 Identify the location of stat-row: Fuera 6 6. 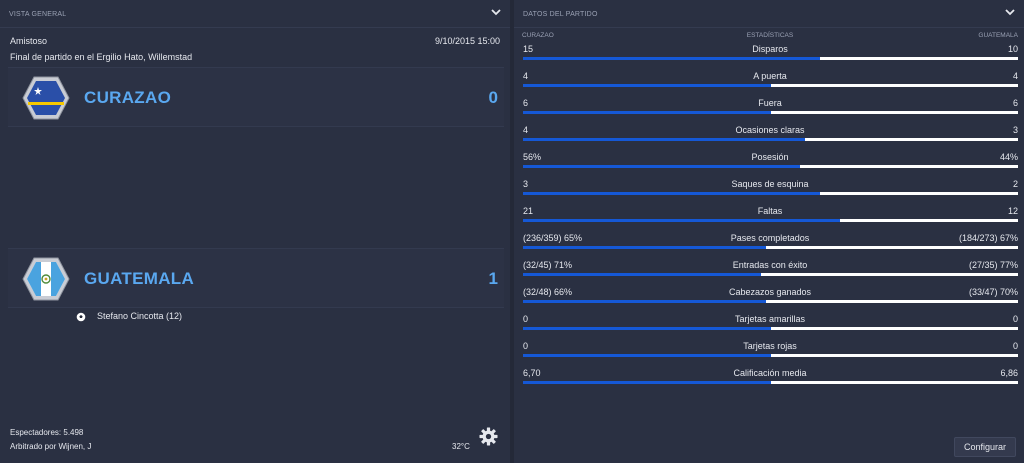
(770, 106).